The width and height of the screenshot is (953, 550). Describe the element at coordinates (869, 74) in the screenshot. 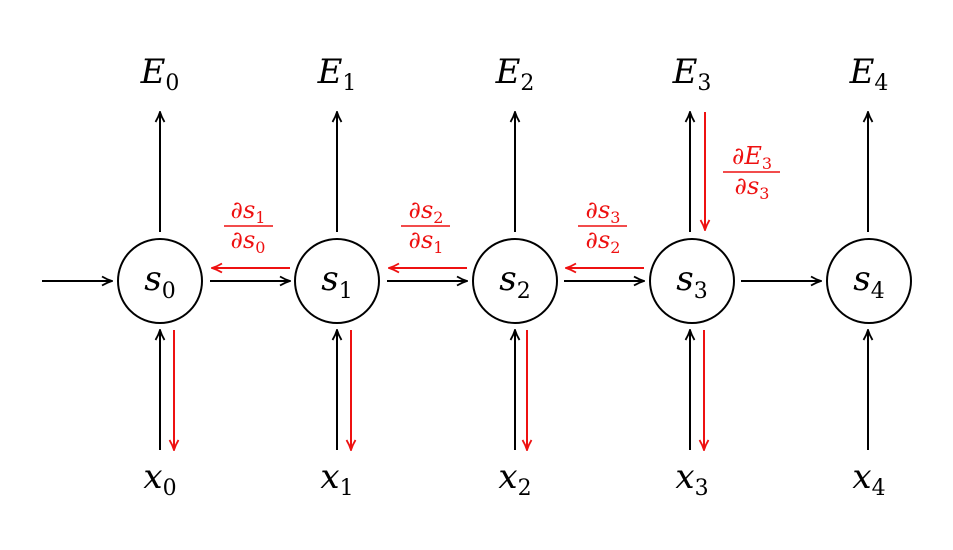

I see `output-label-e4: E4` at that location.